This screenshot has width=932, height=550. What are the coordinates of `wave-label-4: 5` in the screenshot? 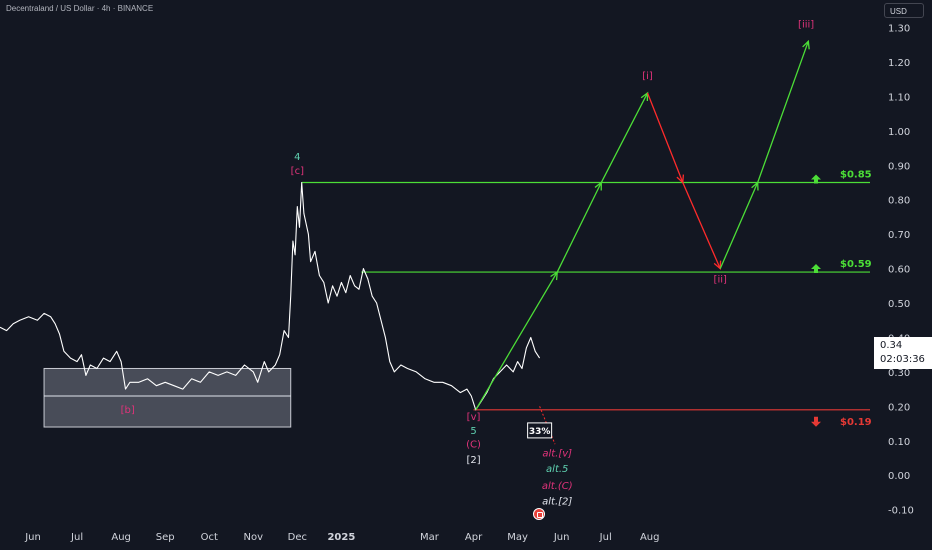 It's located at (473, 431).